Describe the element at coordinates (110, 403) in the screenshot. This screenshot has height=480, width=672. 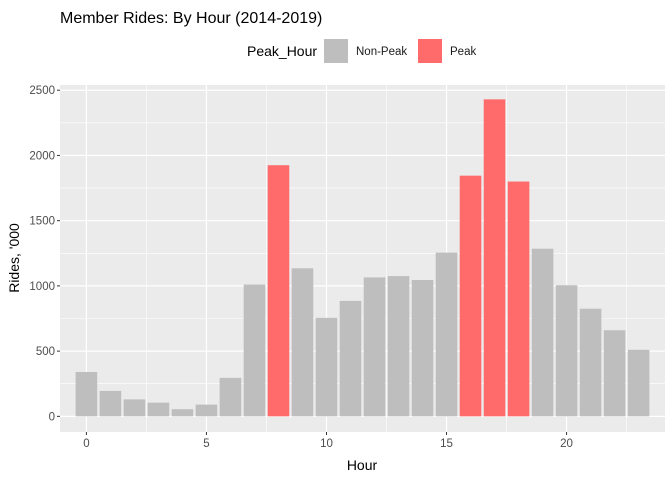
I see `bar-hour-1-non-peak` at that location.